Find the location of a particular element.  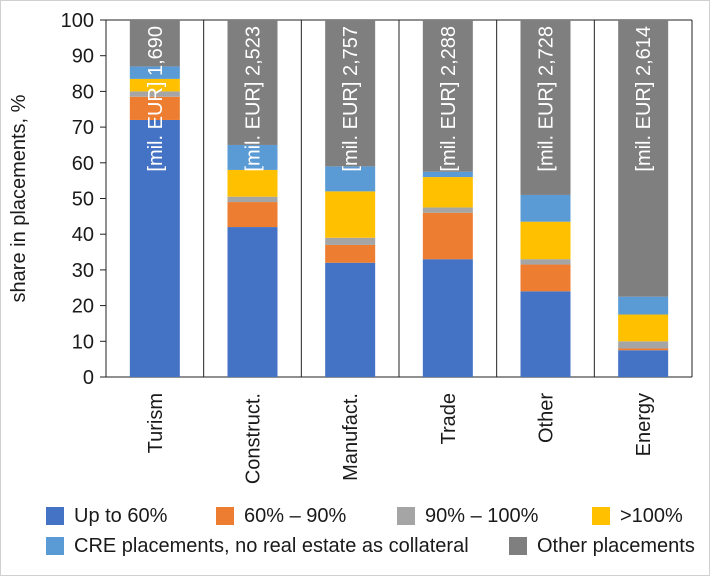

legend-item-other-placements: Other placements is located at coordinates (602, 546).